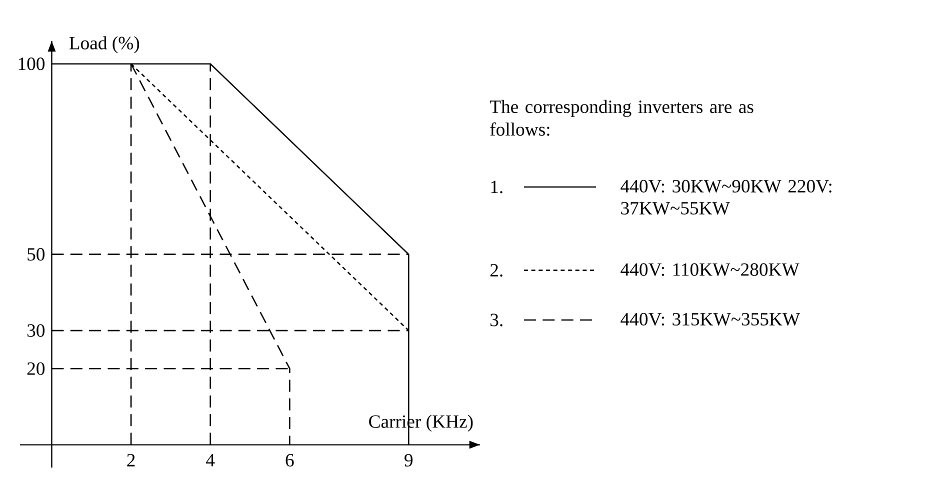 The image size is (927, 501). What do you see at coordinates (710, 319) in the screenshot?
I see `legend-label: 440V: 315KW~355KW` at bounding box center [710, 319].